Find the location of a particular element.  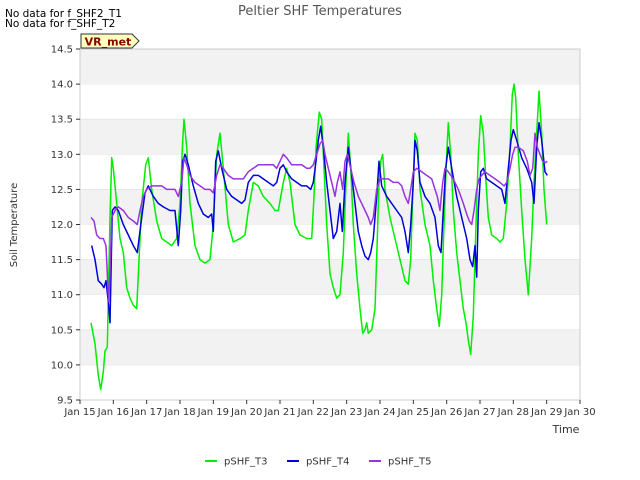

x-tick-label: Jan 25 is located at coordinates (413, 412).